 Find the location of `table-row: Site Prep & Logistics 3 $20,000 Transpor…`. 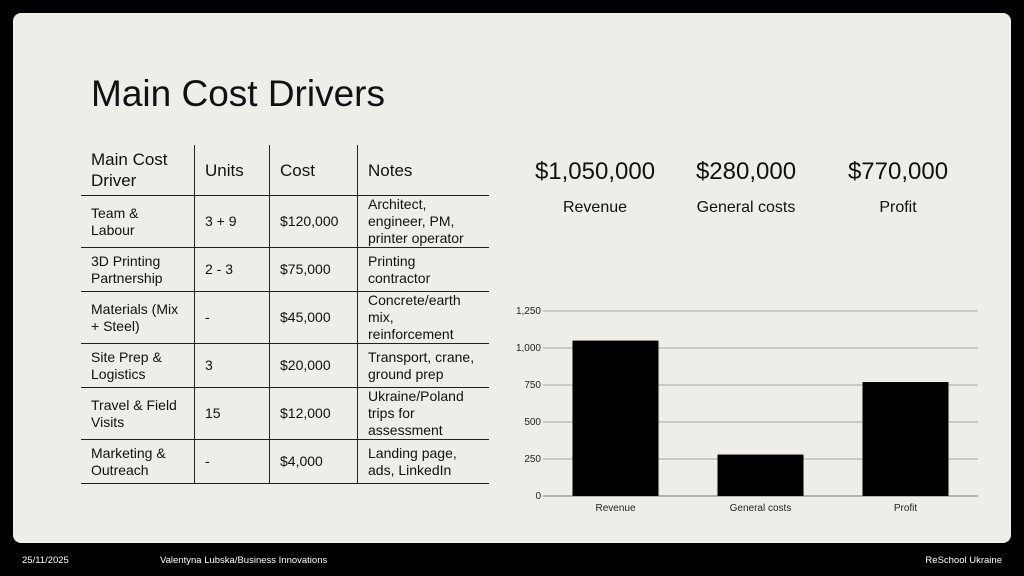

table-row: Site Prep & Logistics 3 $20,000 Transpor… is located at coordinates (285, 365).